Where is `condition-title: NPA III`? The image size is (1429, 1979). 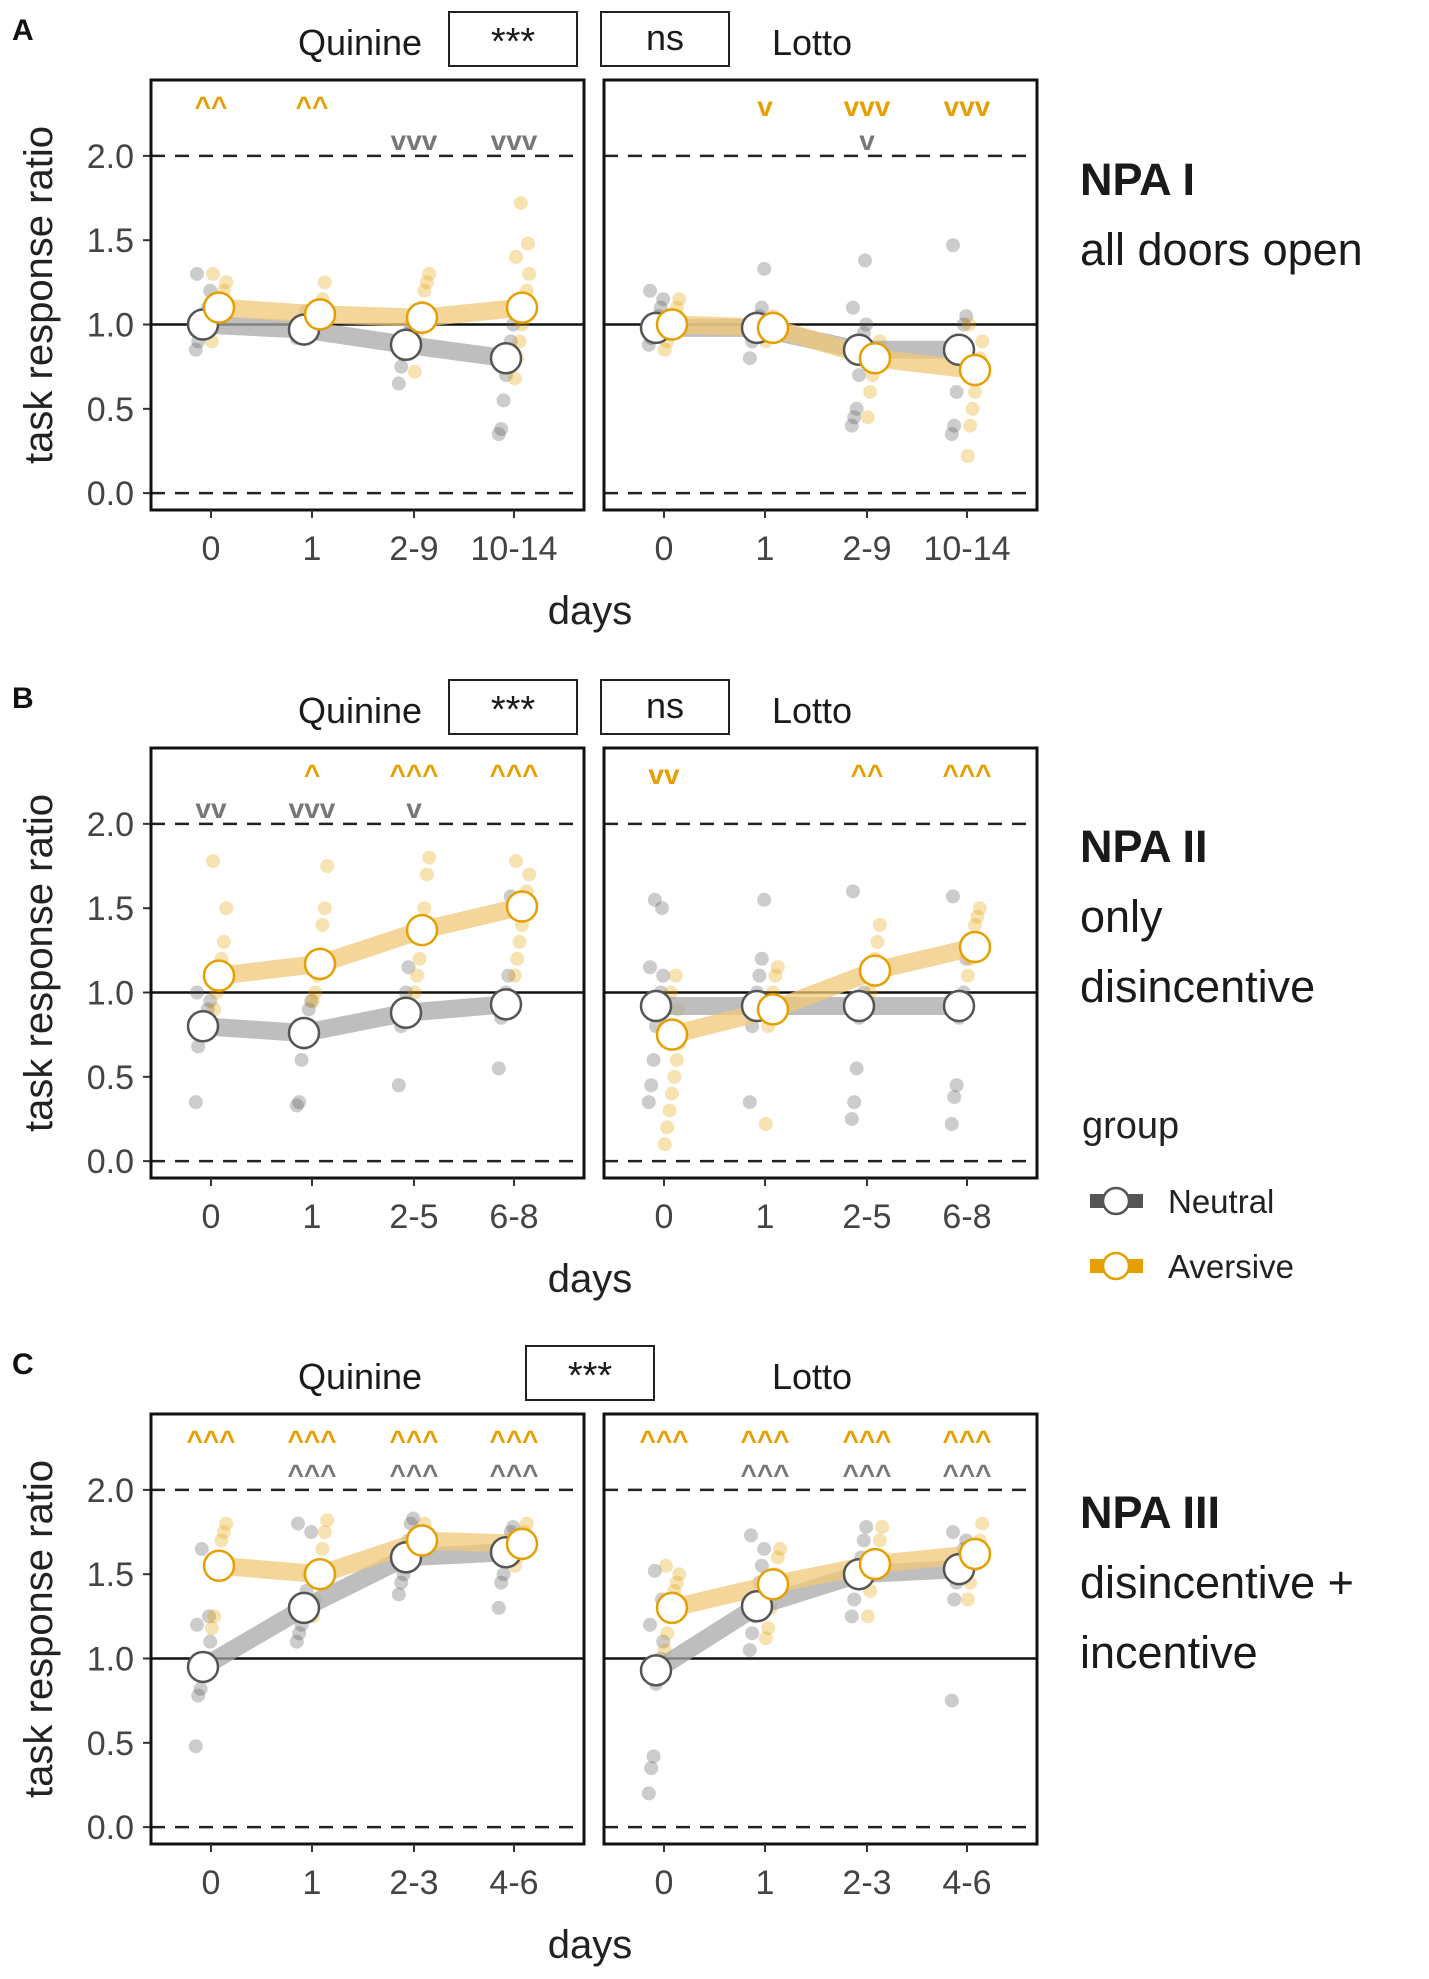 condition-title: NPA III is located at coordinates (1150, 1512).